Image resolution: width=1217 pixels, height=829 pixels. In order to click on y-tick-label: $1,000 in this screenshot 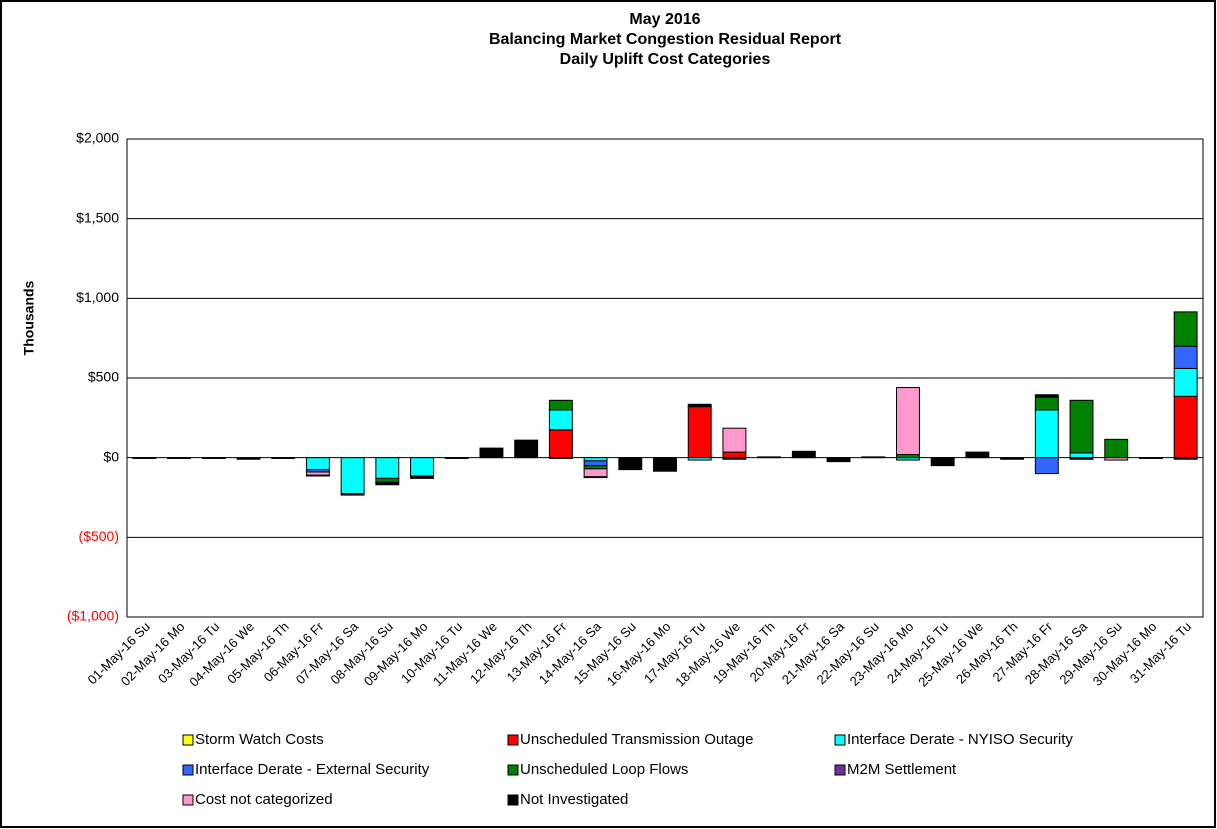, I will do `click(97, 297)`.